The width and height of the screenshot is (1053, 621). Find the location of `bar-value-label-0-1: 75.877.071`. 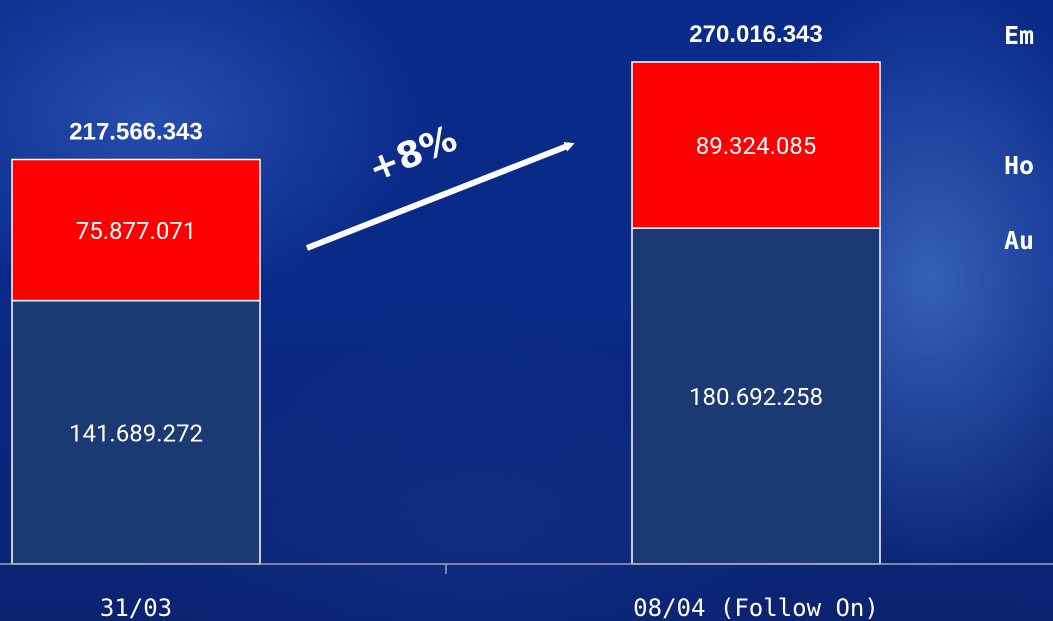

bar-value-label-0-1: 75.877.071 is located at coordinates (136, 231).